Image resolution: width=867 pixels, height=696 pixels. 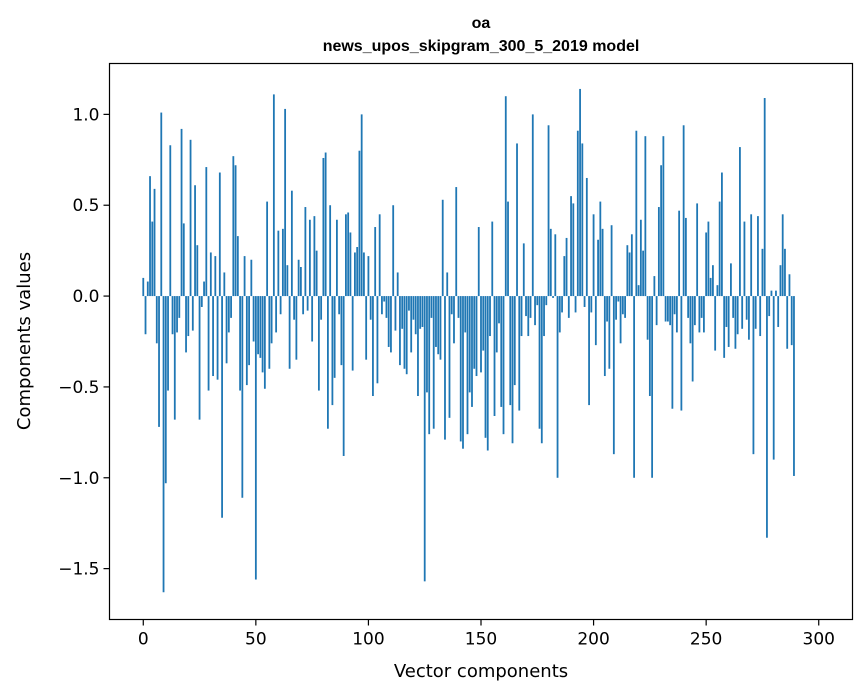 What do you see at coordinates (481, 46) in the screenshot?
I see `chart-subtitle: news_upos_skipgram_300_5_2019 model` at bounding box center [481, 46].